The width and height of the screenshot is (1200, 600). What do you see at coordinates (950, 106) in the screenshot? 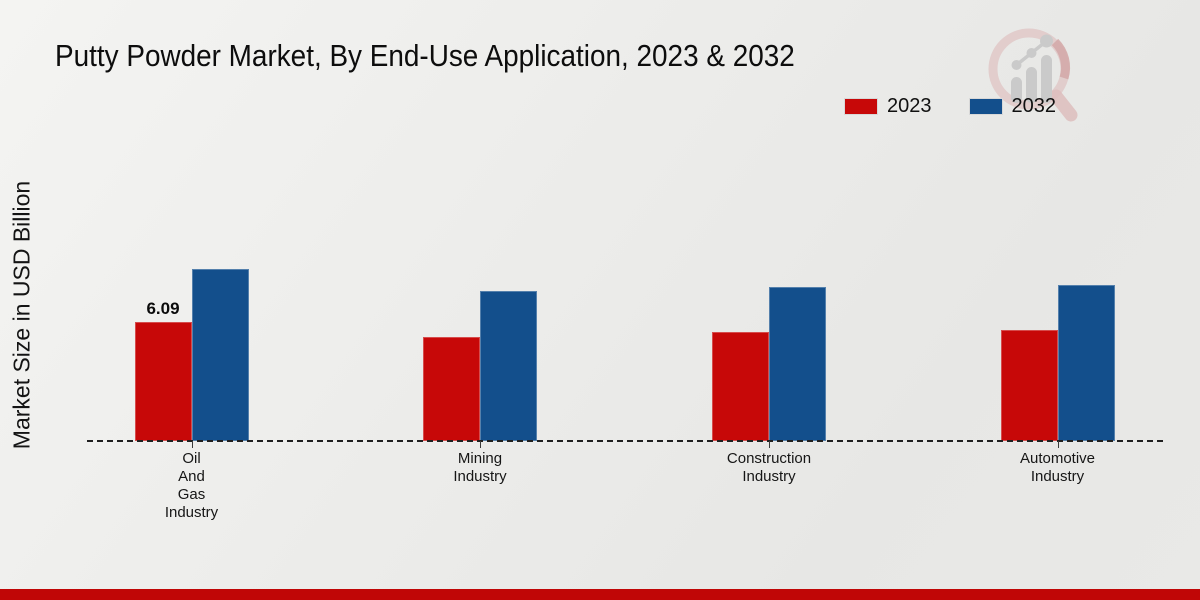
I see `legend: 2023 2032` at bounding box center [950, 106].